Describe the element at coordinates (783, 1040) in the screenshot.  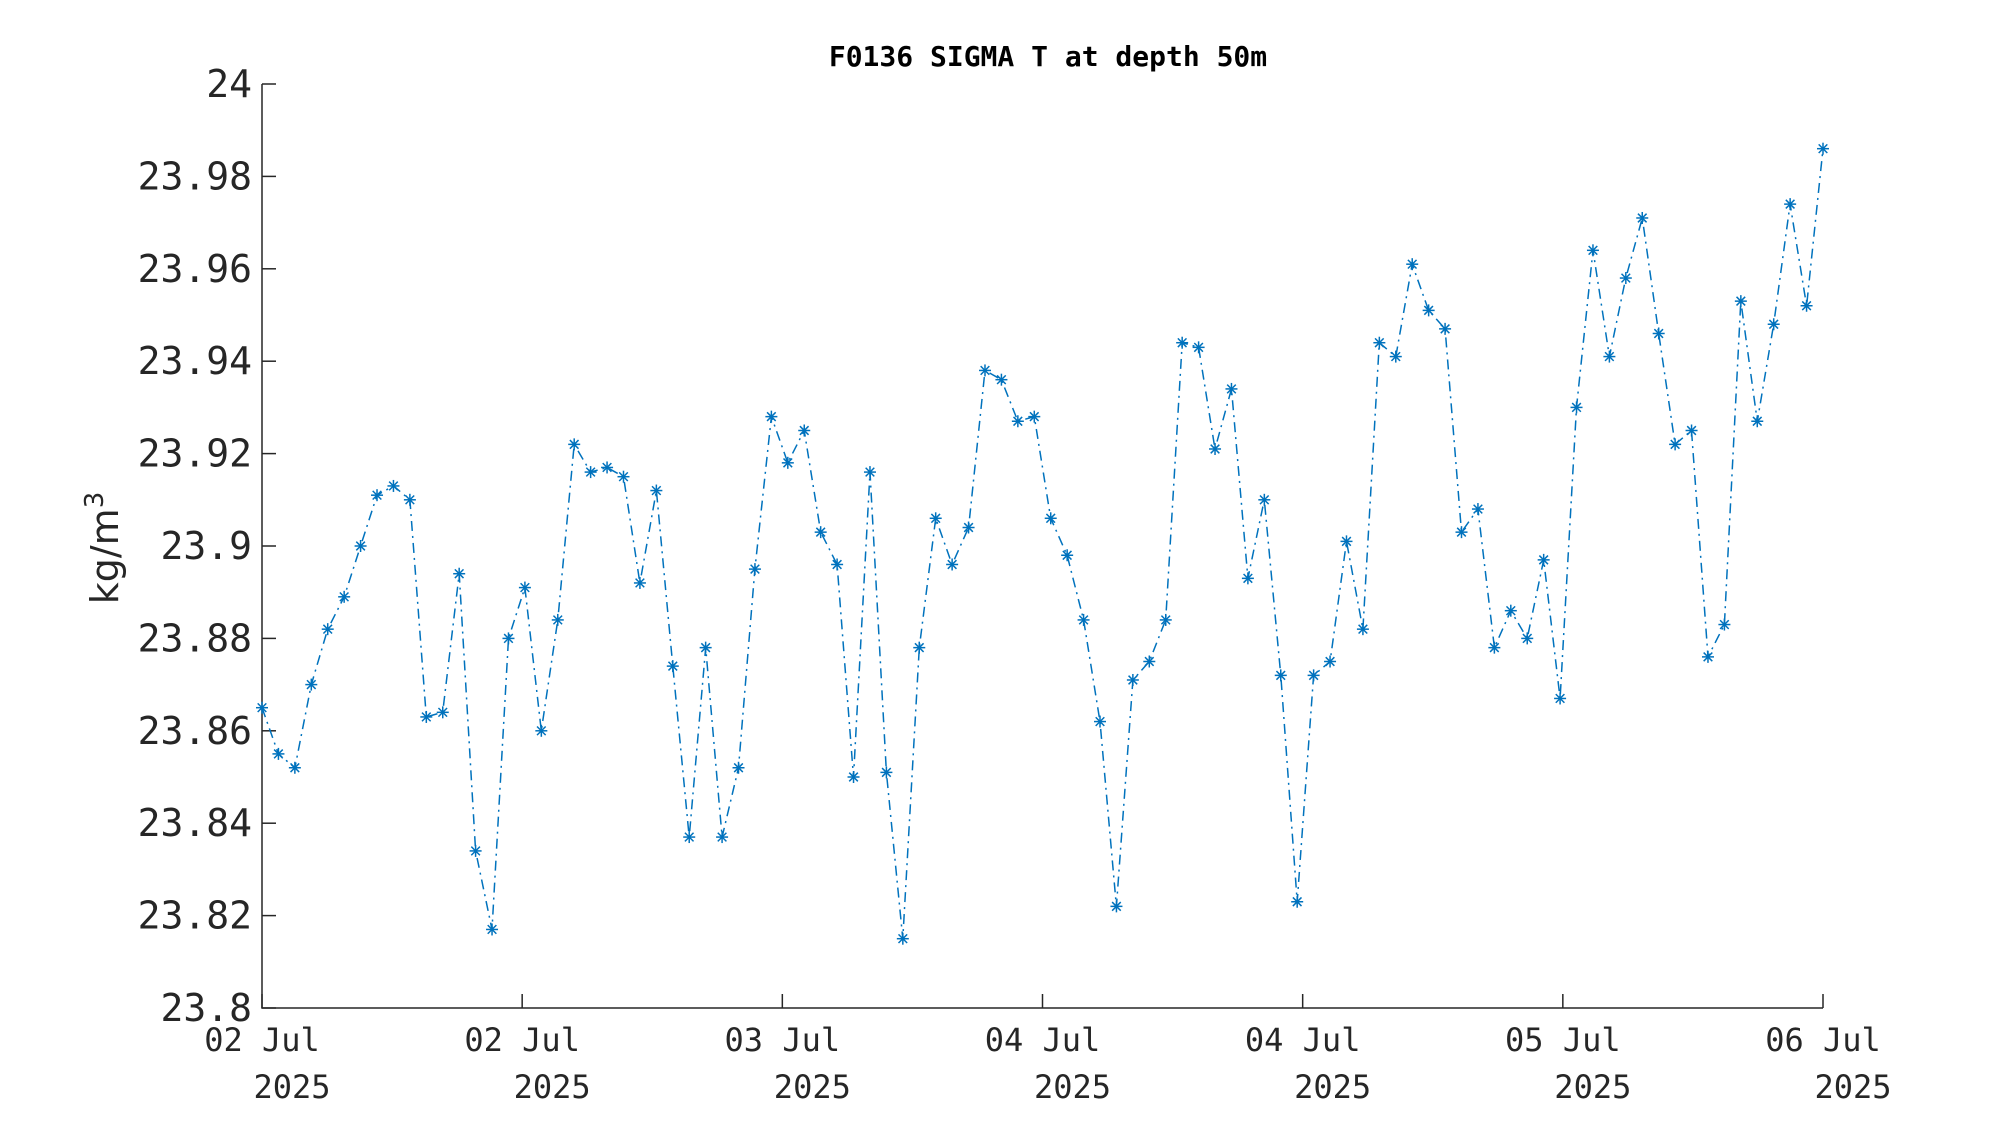
I see `x-tick-label-date: 03 Jul` at that location.